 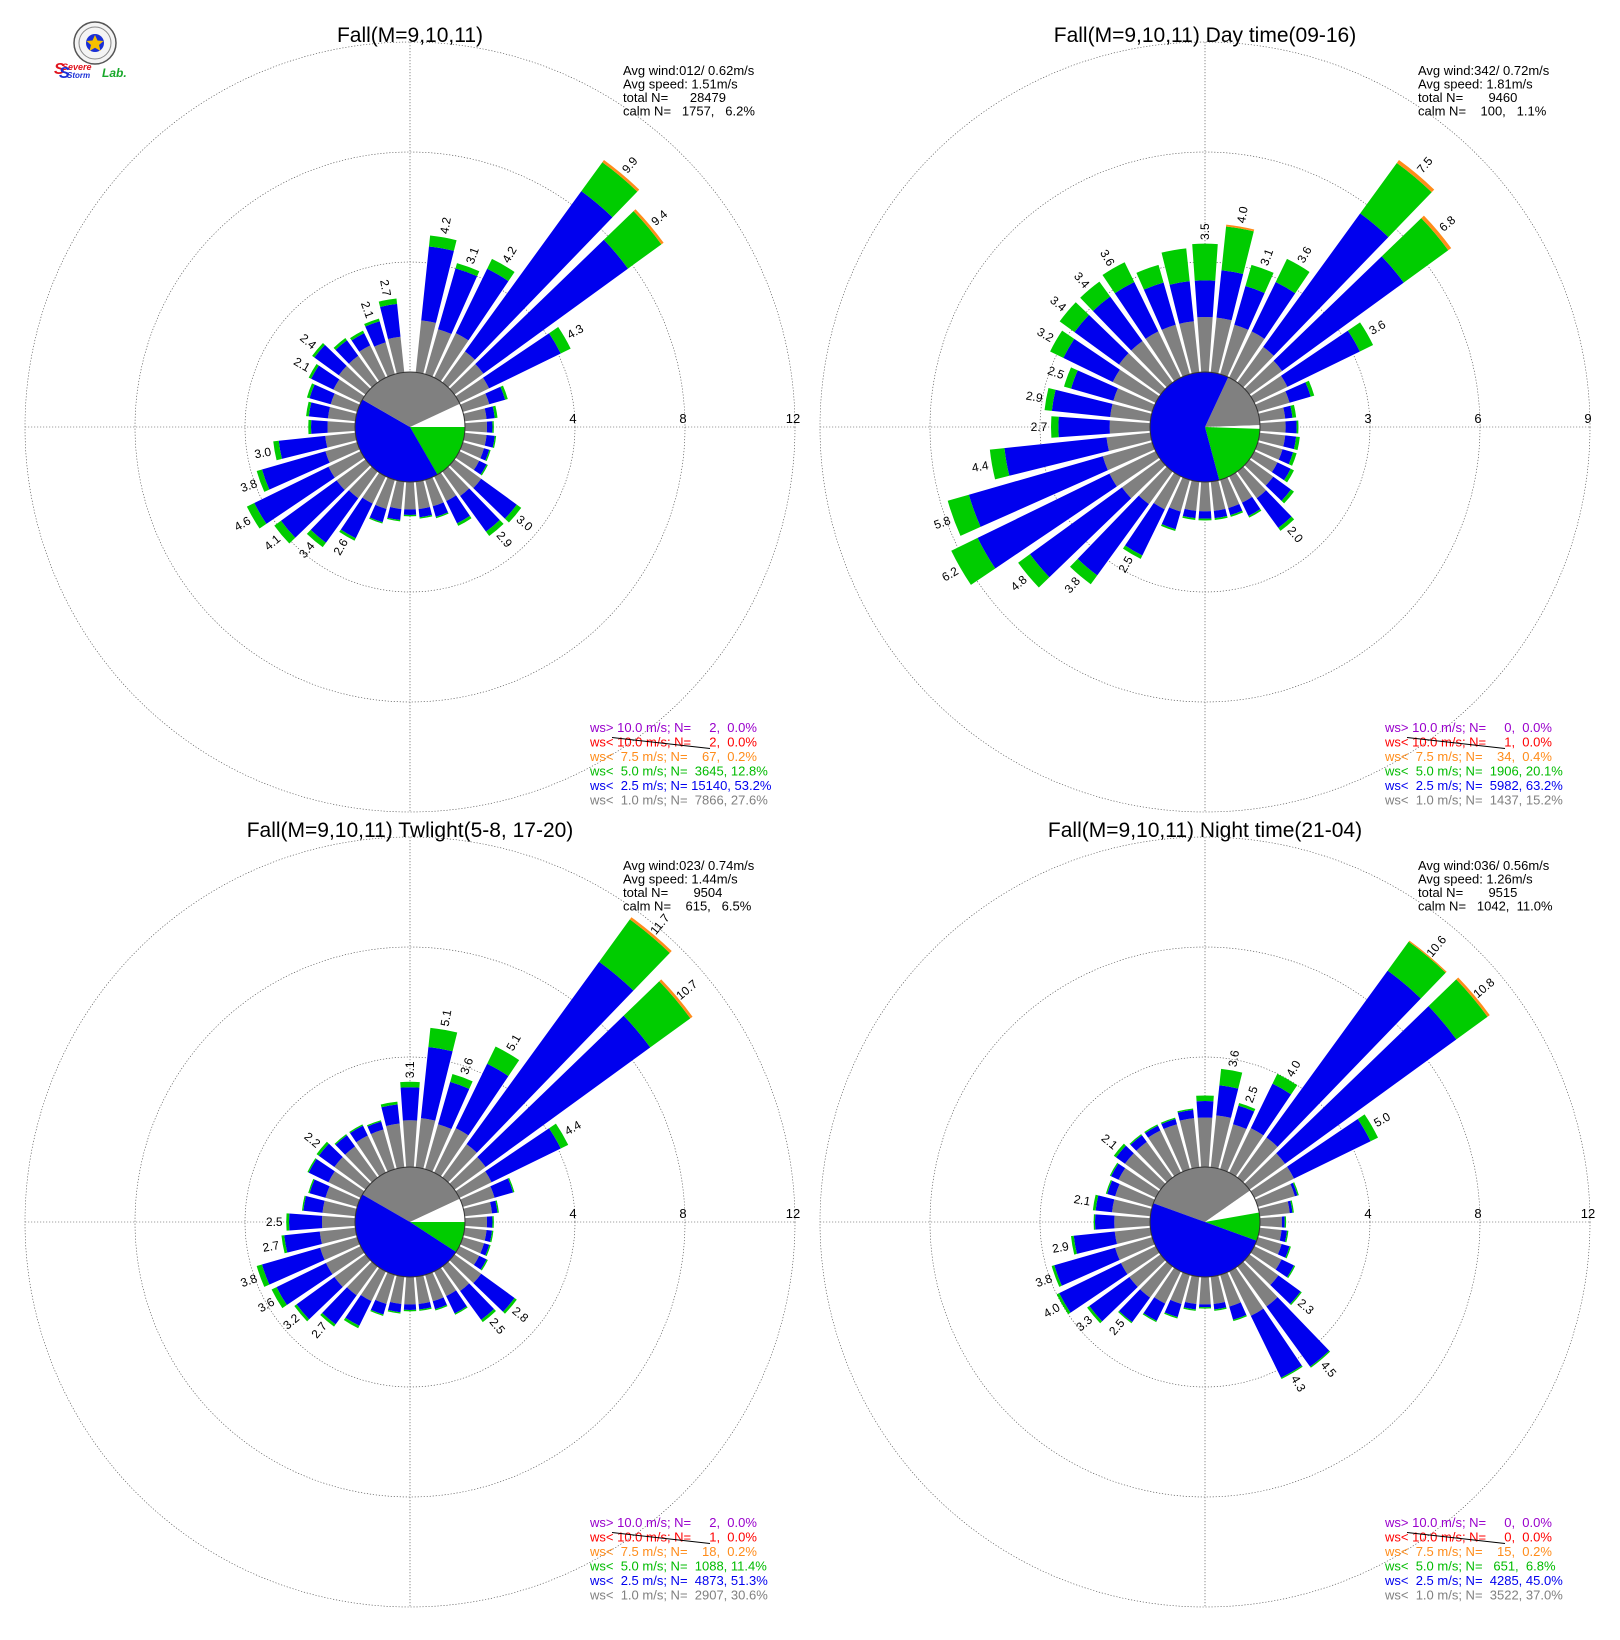 I want to click on stat-avg-speed: Avg speed: 1.26m/s, so click(x=1475, y=879).